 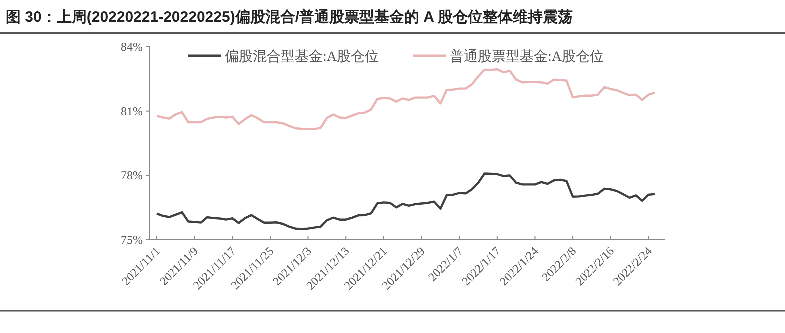 What do you see at coordinates (527, 56) in the screenshot?
I see `legend-label: 普通股票型基金:A股仓位` at bounding box center [527, 56].